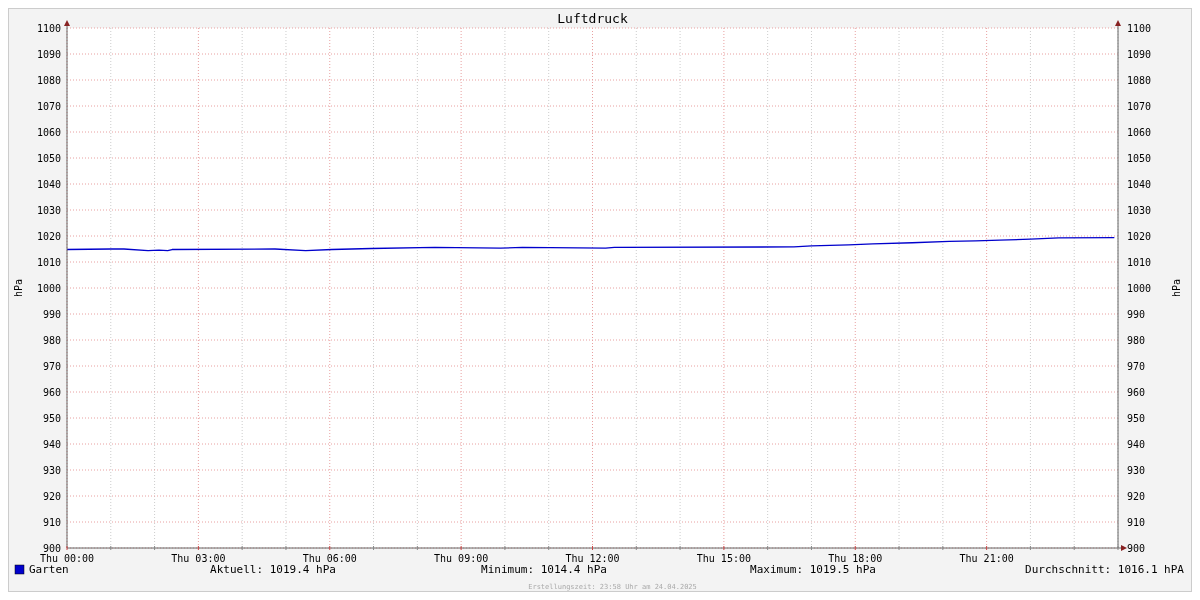 This screenshot has width=1200, height=600. I want to click on x-tick-label: Thu 21:00, so click(986, 558).